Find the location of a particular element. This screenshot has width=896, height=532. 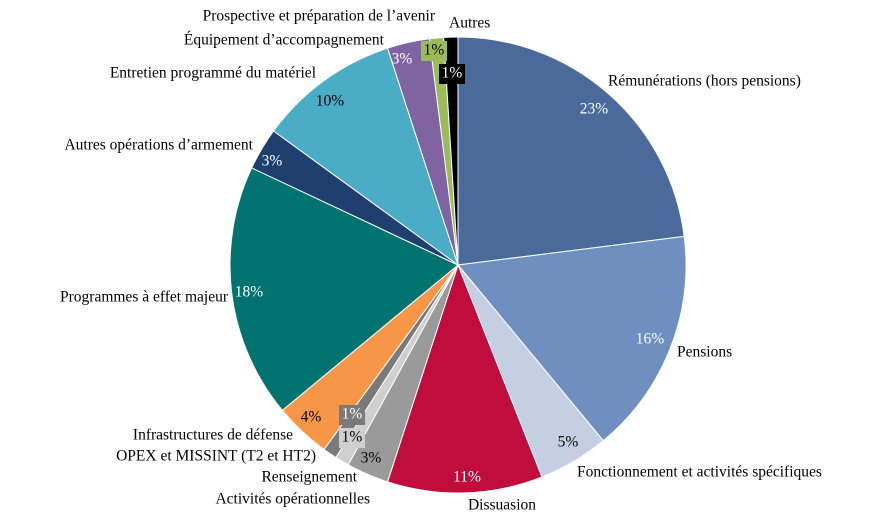

slice-name: Programmes à effet majeur is located at coordinates (144, 297).